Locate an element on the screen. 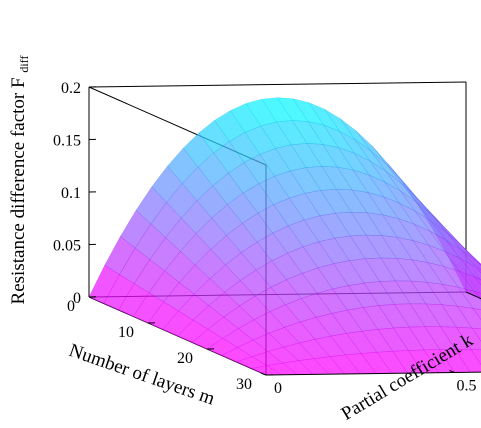 This screenshot has width=481, height=428. x-tick-label: 0.5 is located at coordinates (467, 386).